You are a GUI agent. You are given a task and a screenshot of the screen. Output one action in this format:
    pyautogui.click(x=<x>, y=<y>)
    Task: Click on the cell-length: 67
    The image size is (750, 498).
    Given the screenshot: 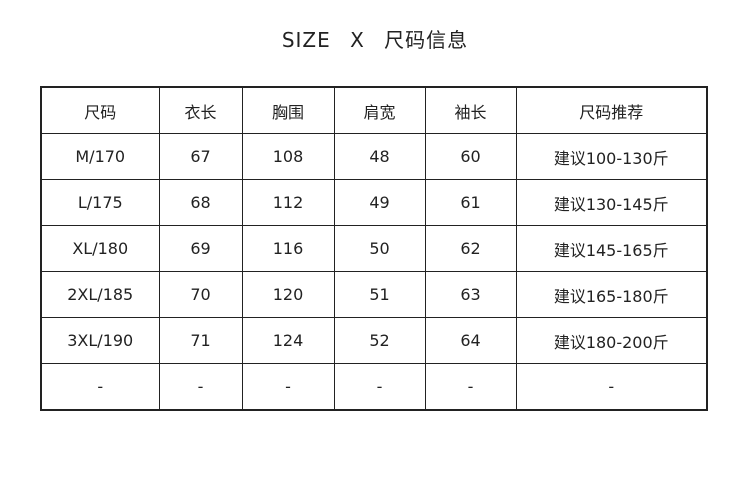 What is the action you would take?
    pyautogui.click(x=200, y=156)
    